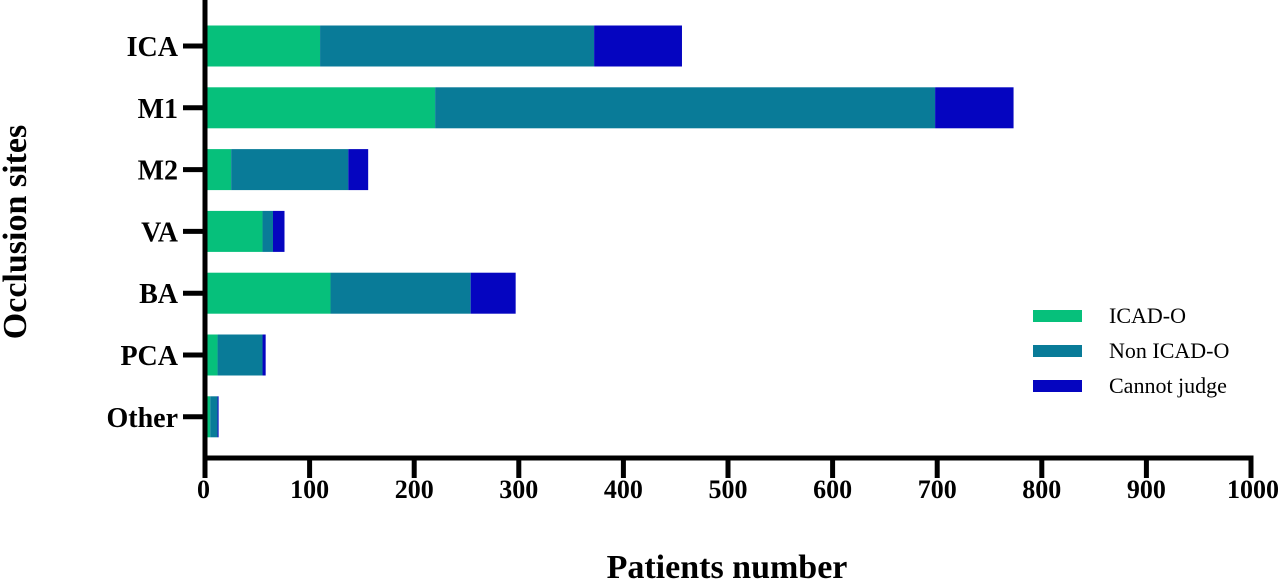  What do you see at coordinates (218, 417) in the screenshot?
I see `bar-other-cannot-judge` at bounding box center [218, 417].